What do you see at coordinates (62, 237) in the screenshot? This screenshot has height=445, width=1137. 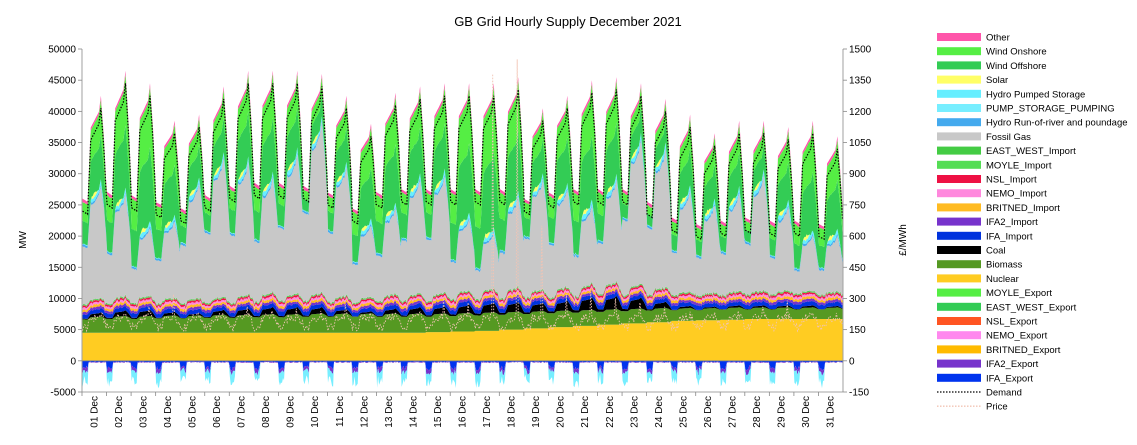 I see `y-tick-label-left: 20000` at bounding box center [62, 237].